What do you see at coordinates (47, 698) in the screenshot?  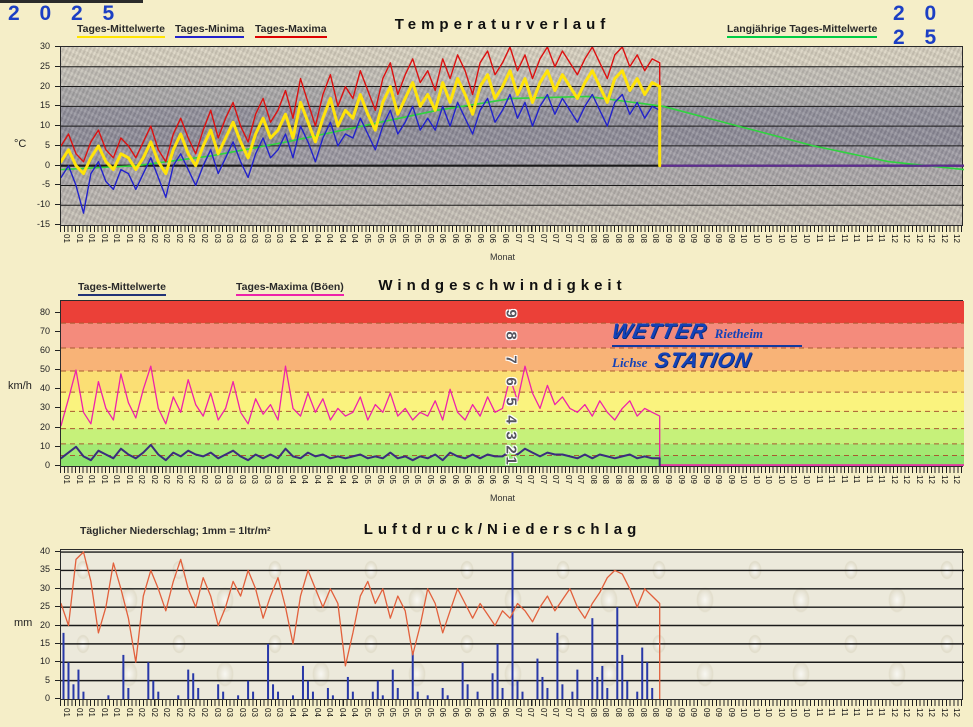 I see `rain-y-tick-label: 0` at bounding box center [47, 698].